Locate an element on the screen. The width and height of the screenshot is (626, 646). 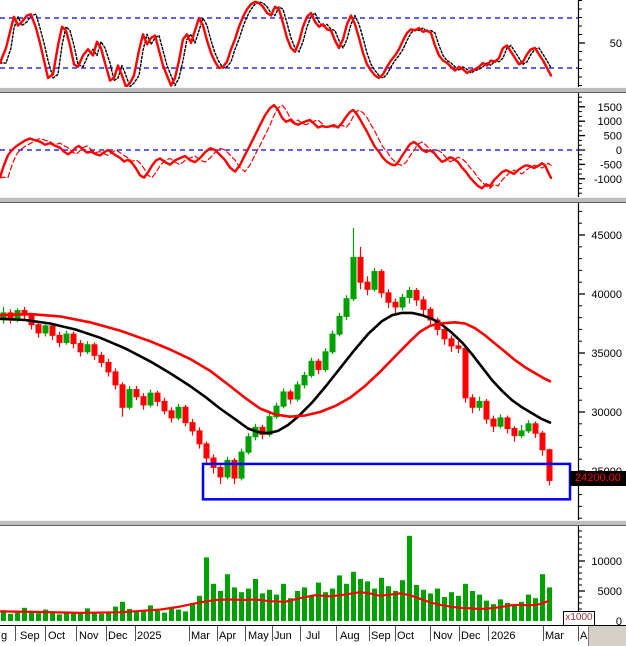
y-axis-label: 1000 is located at coordinates (610, 122).